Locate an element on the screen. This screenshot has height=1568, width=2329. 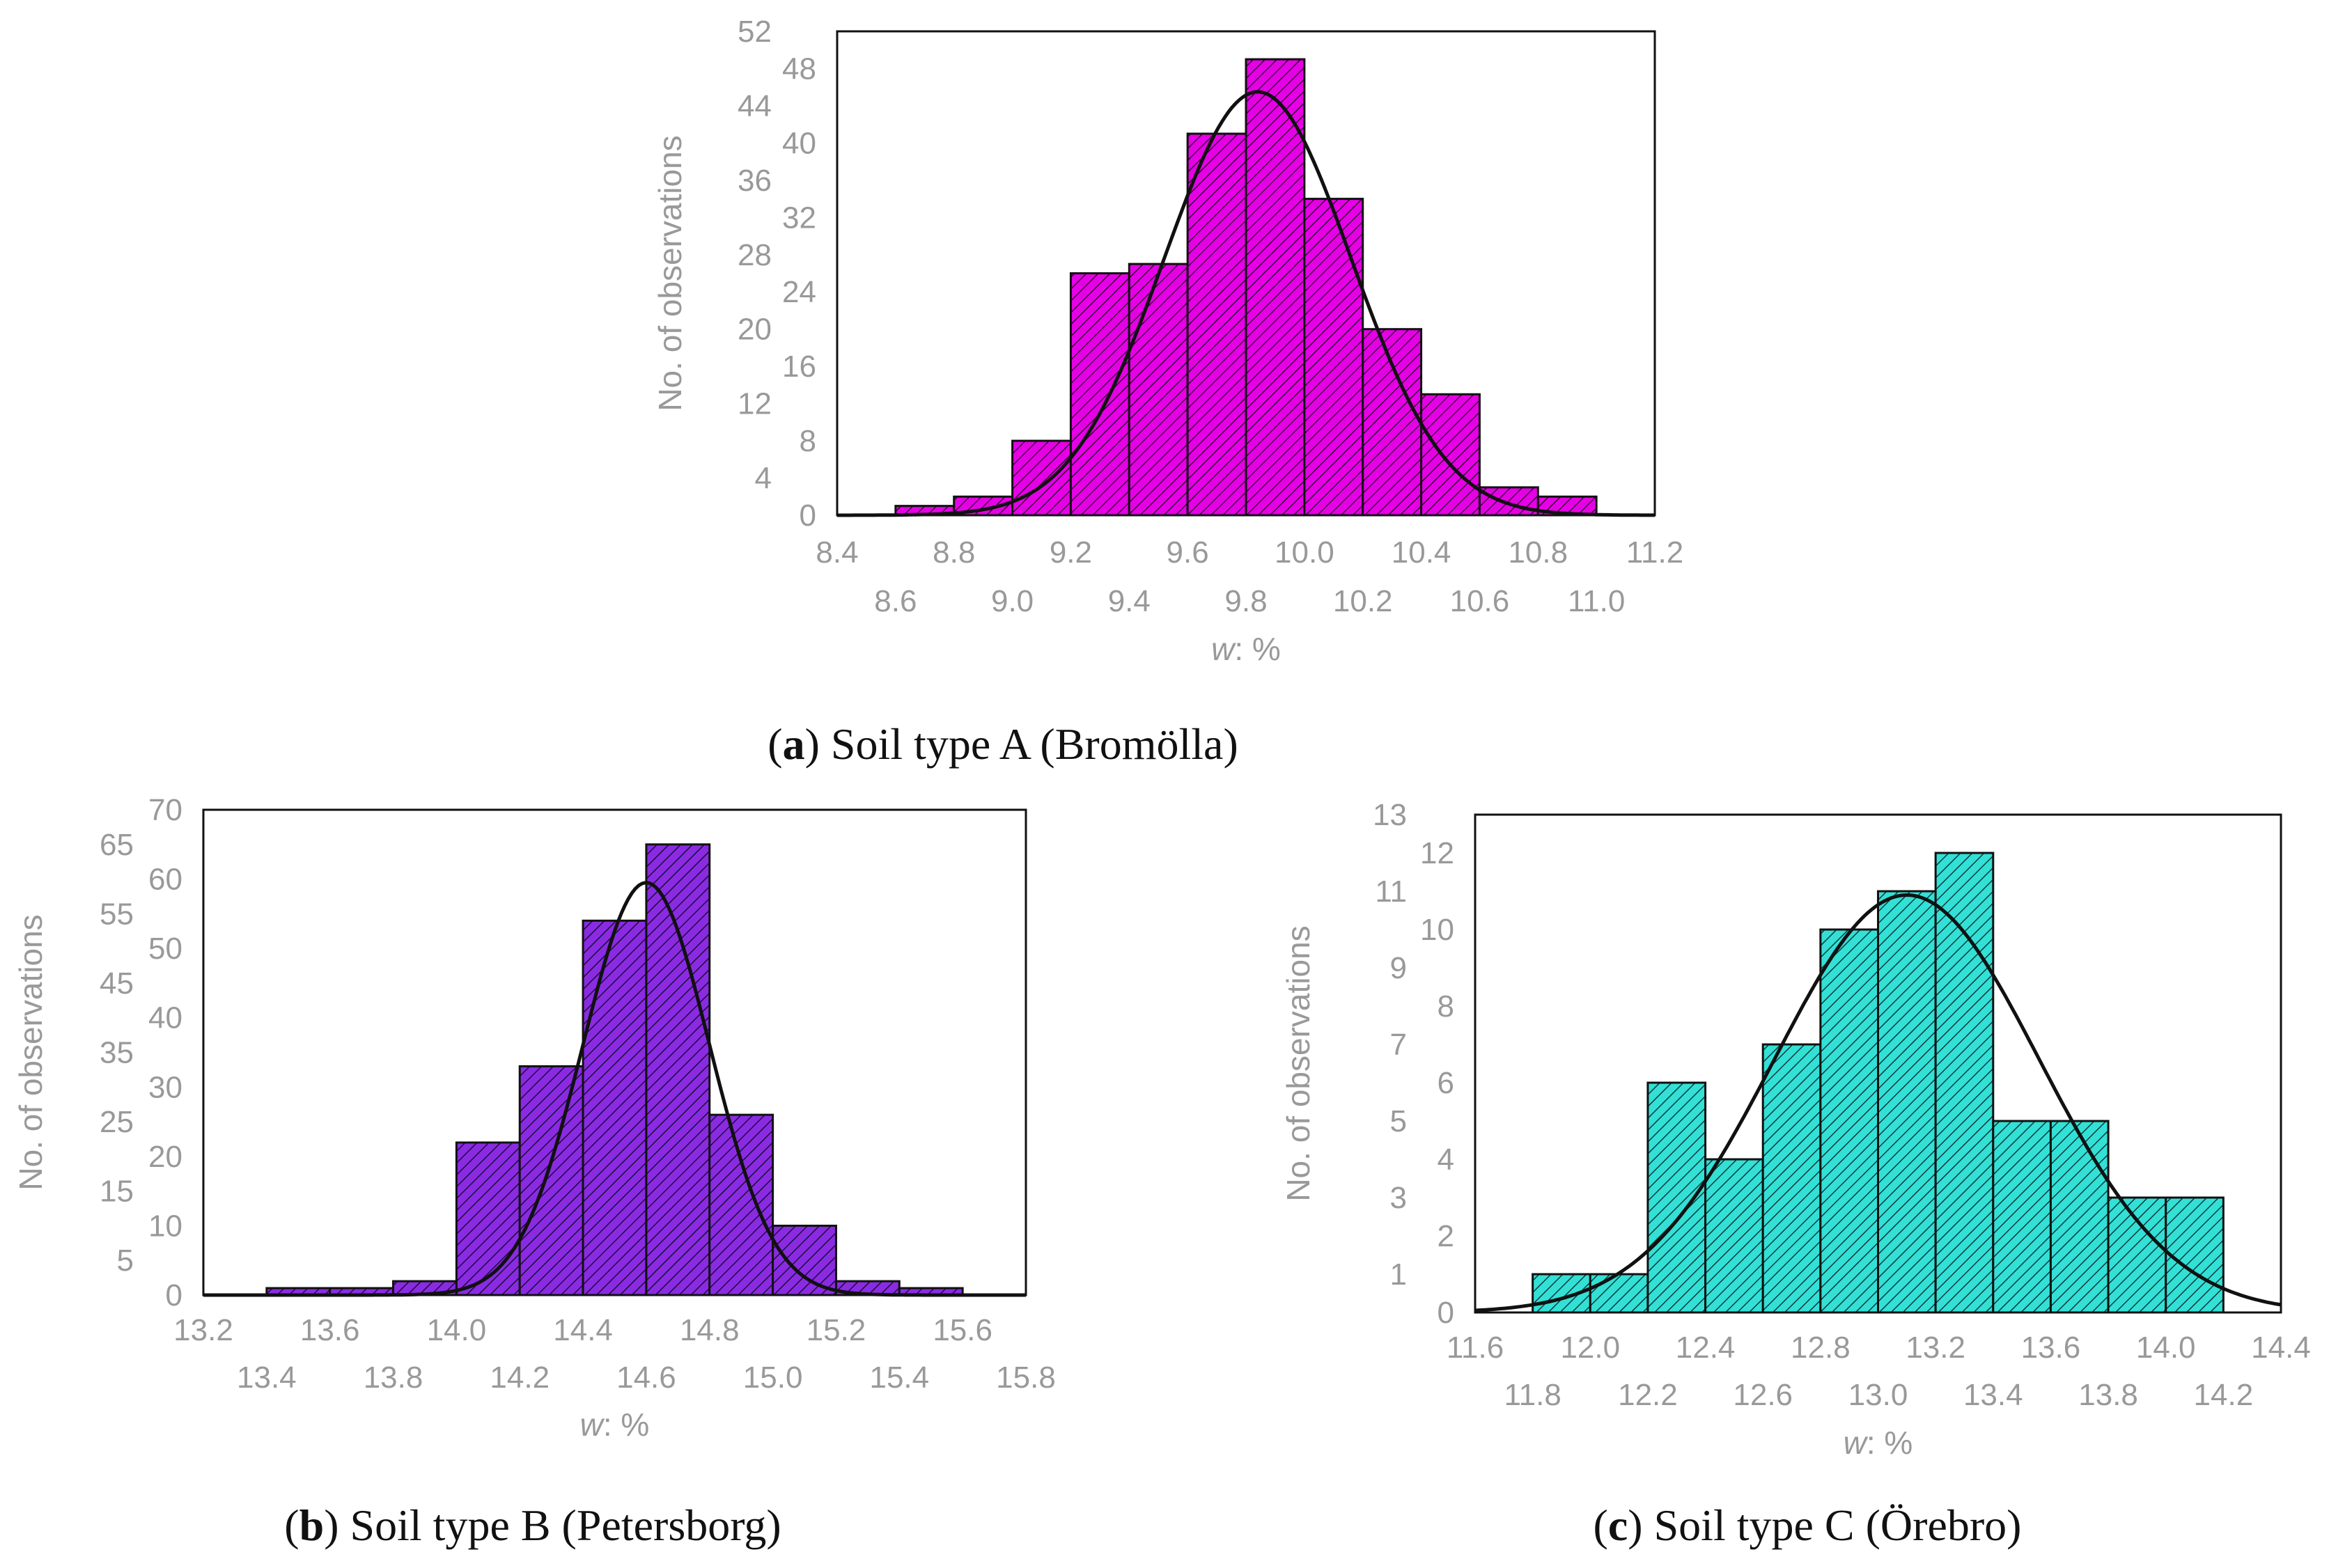
x-tick-label: 15.6 is located at coordinates (962, 1330).